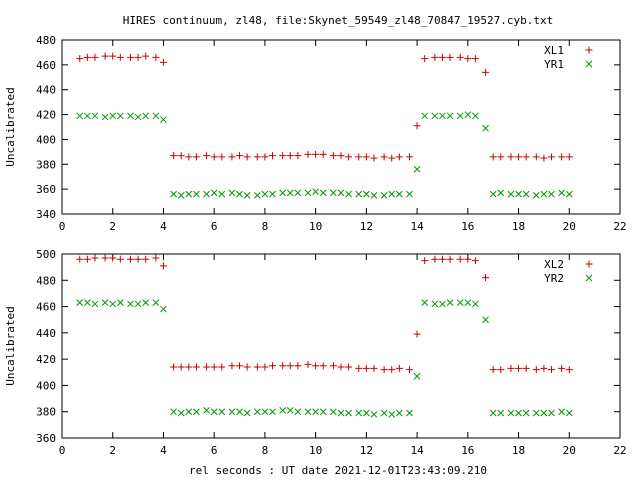 The width and height of the screenshot is (640, 485). What do you see at coordinates (366, 450) in the screenshot?
I see `x-tick-label: 12` at bounding box center [366, 450].